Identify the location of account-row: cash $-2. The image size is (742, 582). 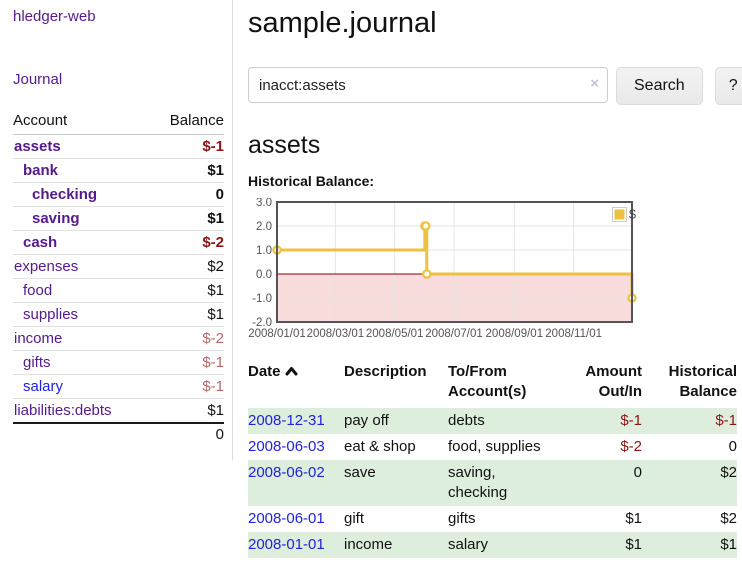
(118, 242).